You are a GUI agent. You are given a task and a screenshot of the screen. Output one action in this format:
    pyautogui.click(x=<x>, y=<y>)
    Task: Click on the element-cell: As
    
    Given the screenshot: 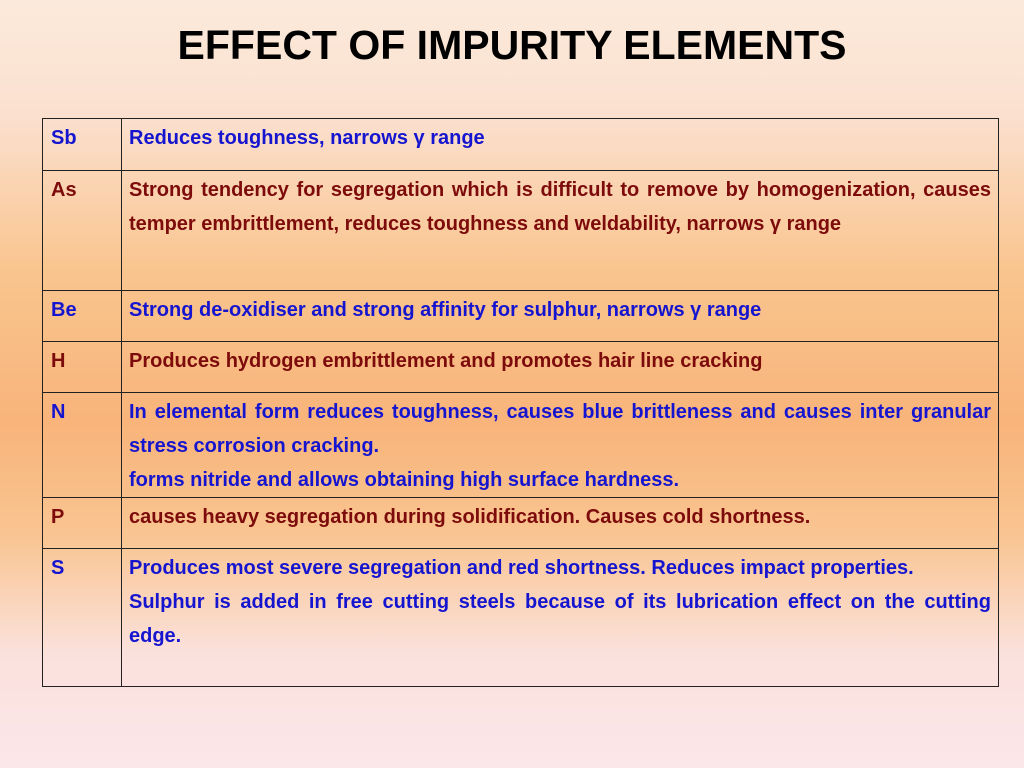 What is the action you would take?
    pyautogui.click(x=82, y=230)
    